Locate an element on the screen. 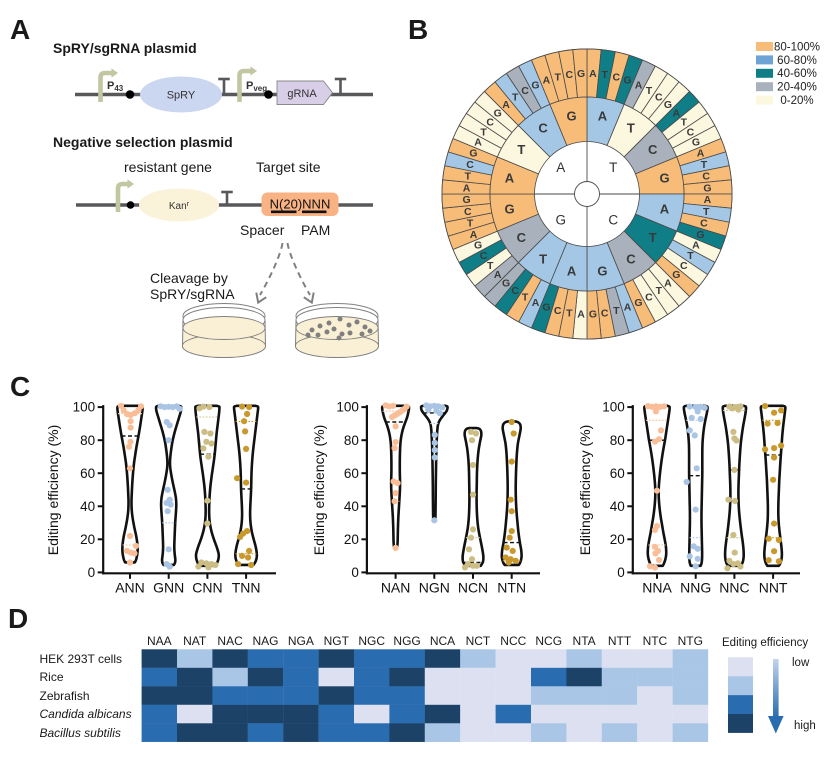 This screenshot has height=759, width=828. svg-text: 80-100% is located at coordinates (797, 47).